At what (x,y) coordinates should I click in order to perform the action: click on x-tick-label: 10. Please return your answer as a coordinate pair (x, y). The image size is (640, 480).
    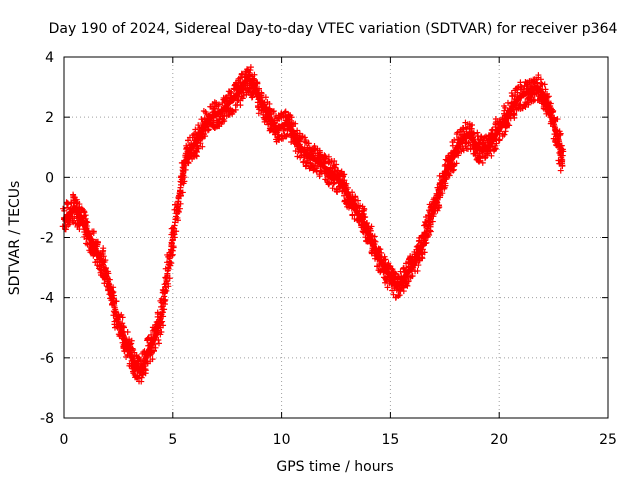
    Looking at the image, I should click on (282, 440).